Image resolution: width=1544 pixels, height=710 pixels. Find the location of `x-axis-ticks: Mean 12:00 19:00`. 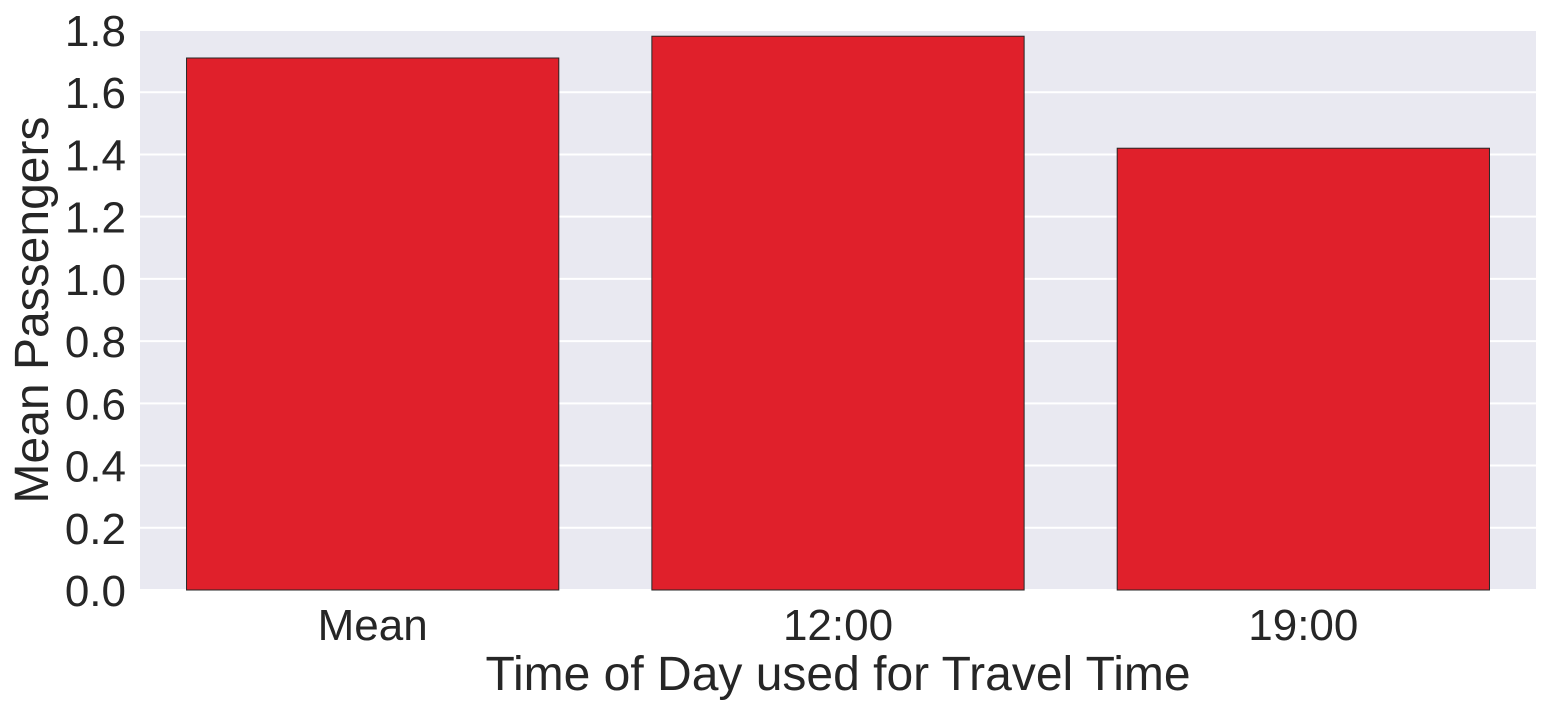

x-axis-ticks: Mean 12:00 19:00 is located at coordinates (838, 625).